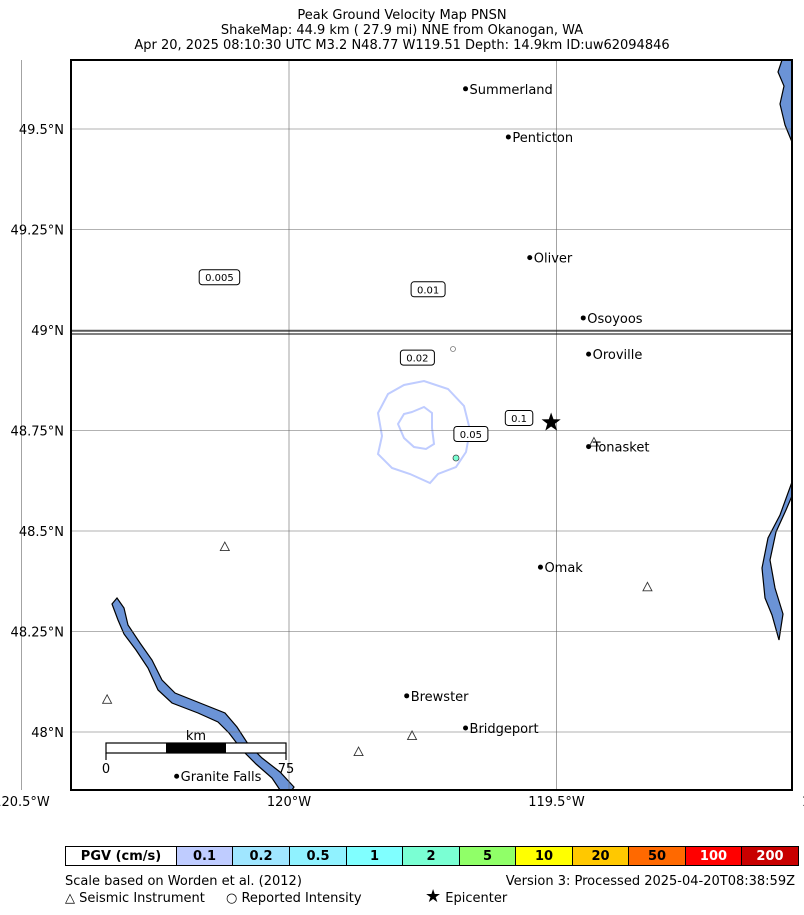 The image size is (804, 915). Describe the element at coordinates (25, 802) in the screenshot. I see `lon-tick-label: 120.5°W` at that location.